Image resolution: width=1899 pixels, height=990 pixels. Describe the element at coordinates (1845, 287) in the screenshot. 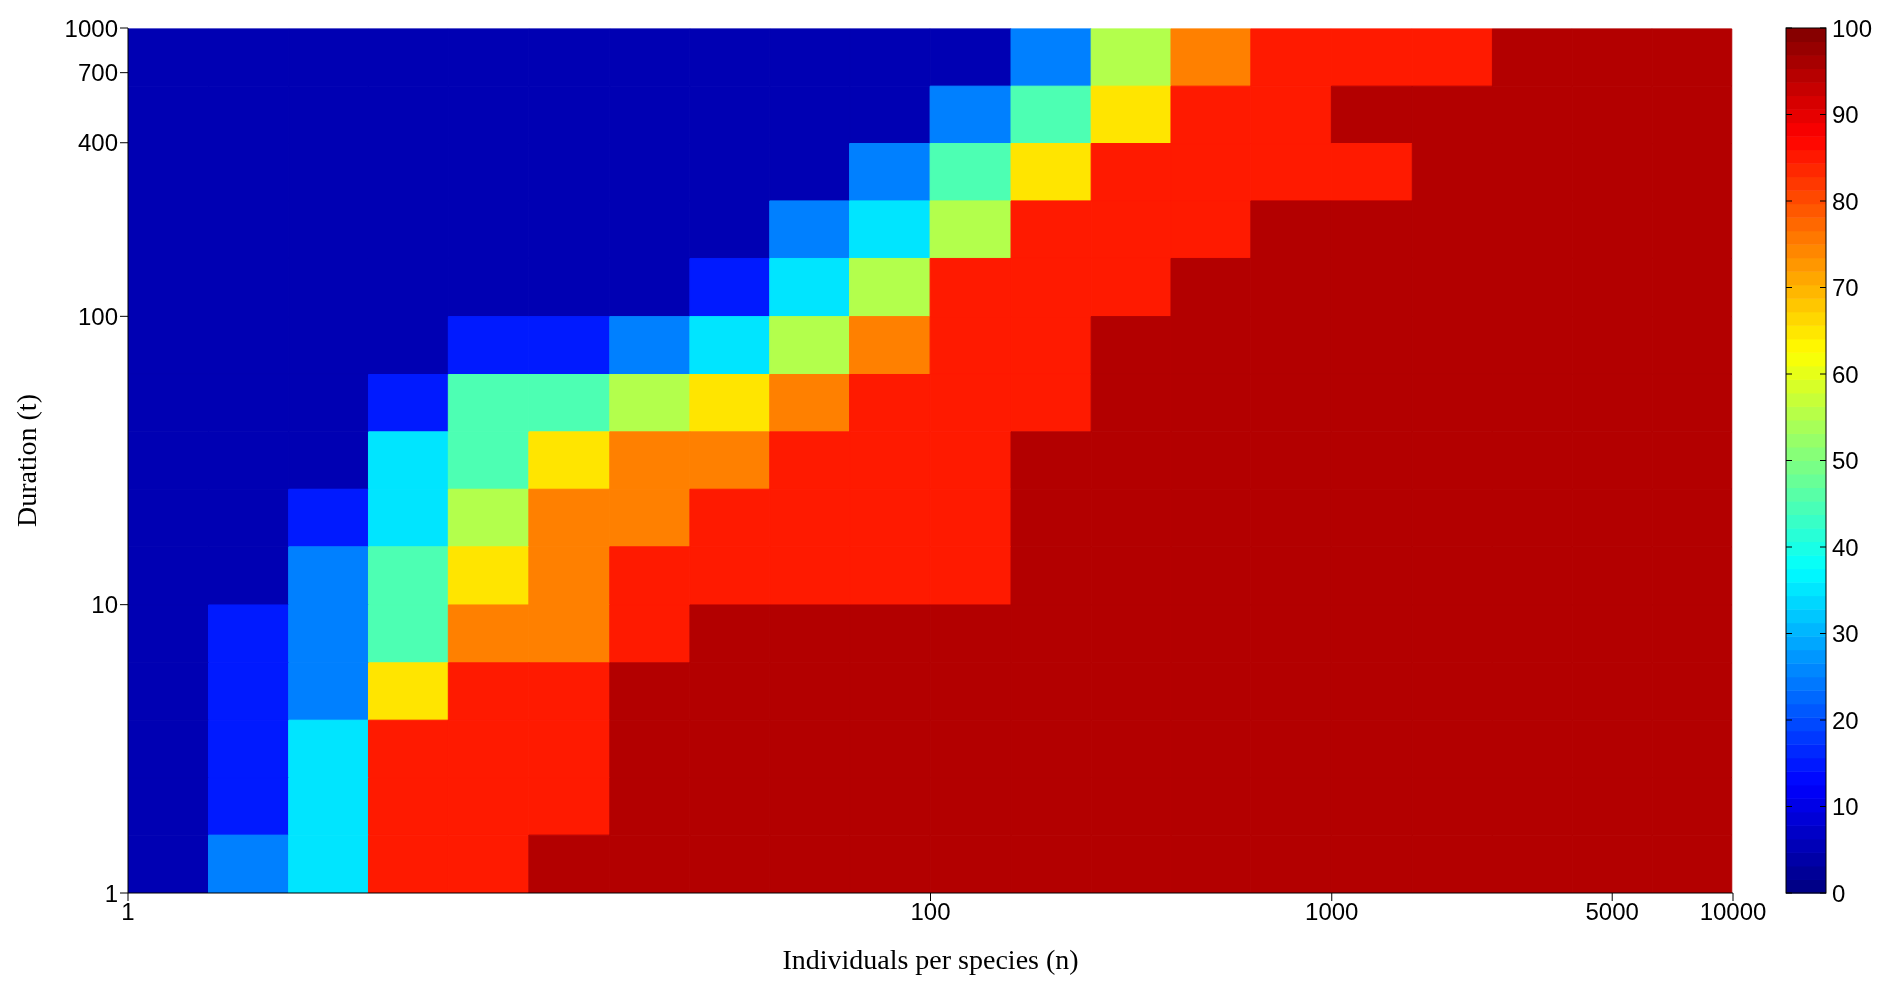

I see `color-bar-label: 70` at that location.